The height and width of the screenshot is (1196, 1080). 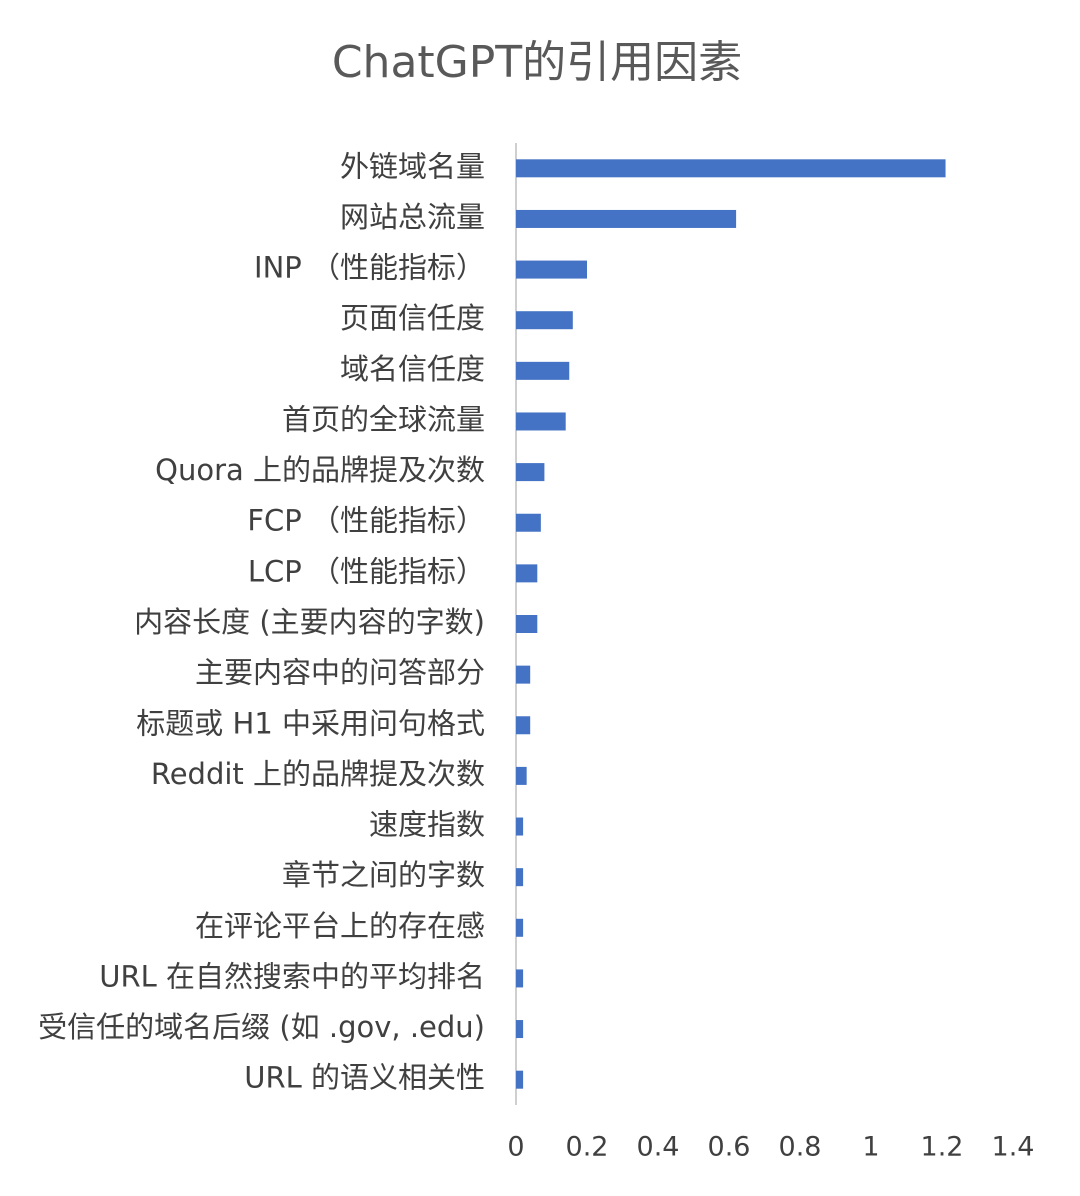 What do you see at coordinates (427, 825) in the screenshot?
I see `y-tick-label: 速度指数` at bounding box center [427, 825].